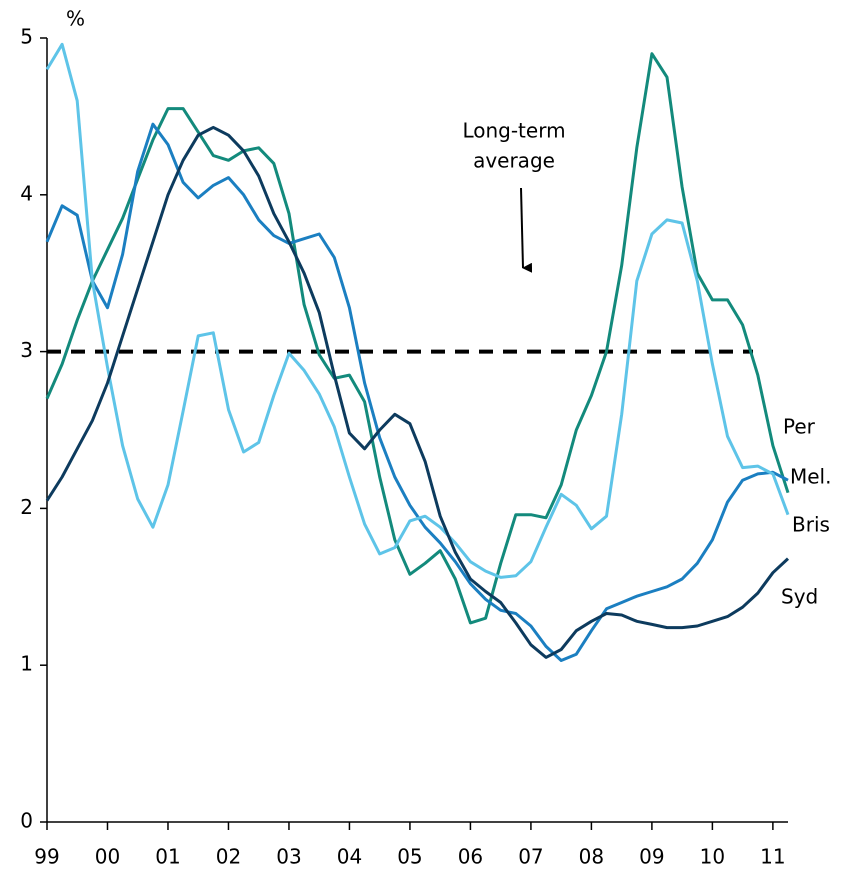 Image resolution: width=845 pixels, height=872 pixels. Describe the element at coordinates (811, 525) in the screenshot. I see `legend-label: Bris` at that location.